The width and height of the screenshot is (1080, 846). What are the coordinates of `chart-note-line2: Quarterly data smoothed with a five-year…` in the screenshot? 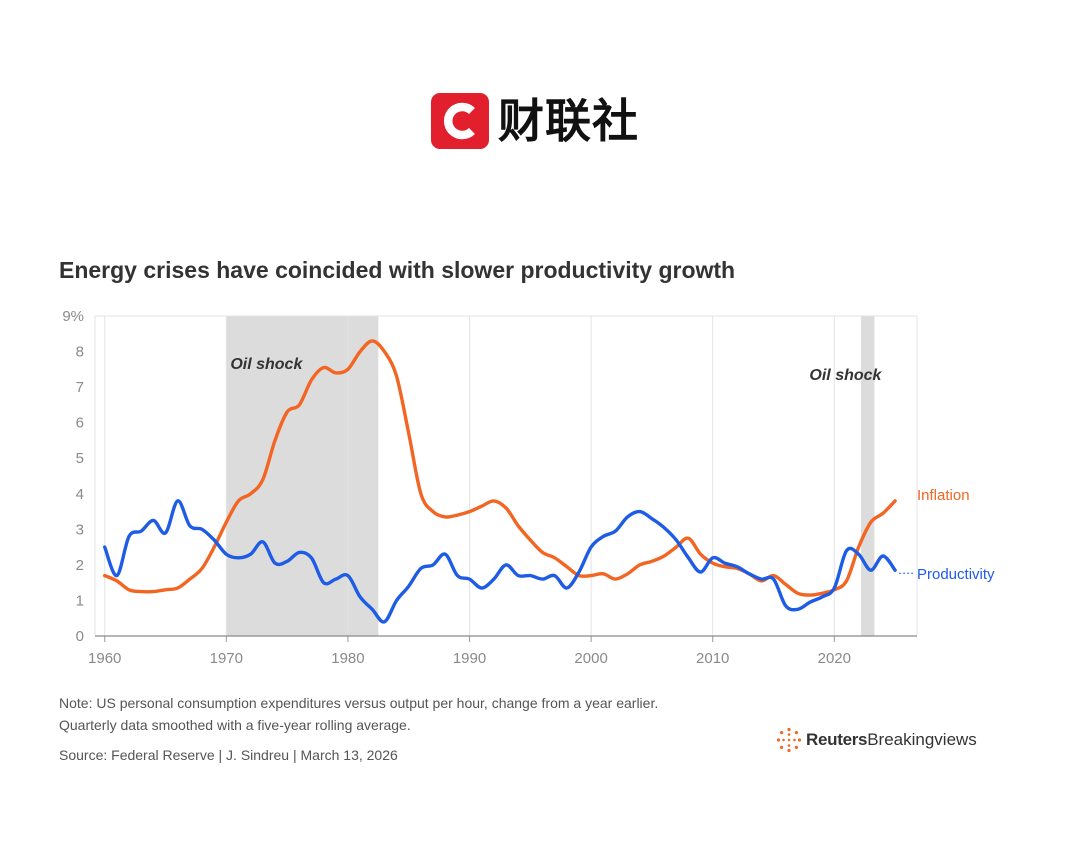 It's located at (235, 725).